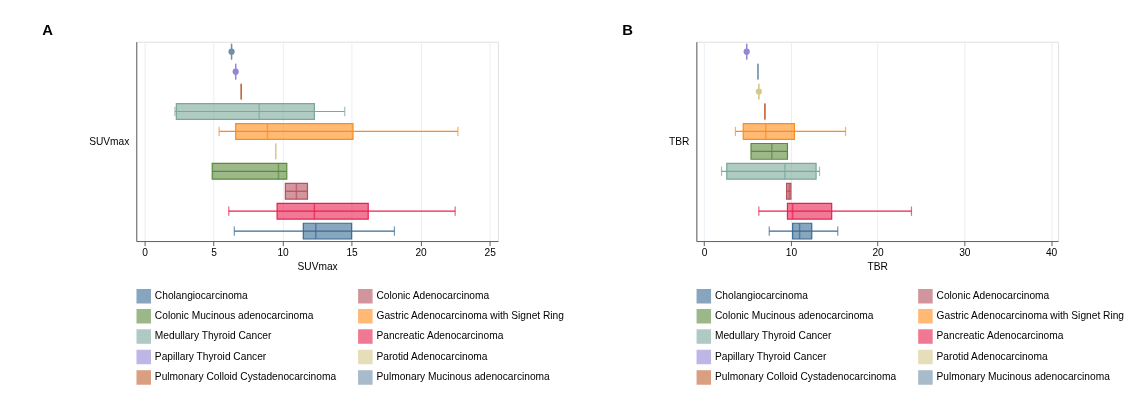  Describe the element at coordinates (352, 253) in the screenshot. I see `x-tick-label: 15` at that location.